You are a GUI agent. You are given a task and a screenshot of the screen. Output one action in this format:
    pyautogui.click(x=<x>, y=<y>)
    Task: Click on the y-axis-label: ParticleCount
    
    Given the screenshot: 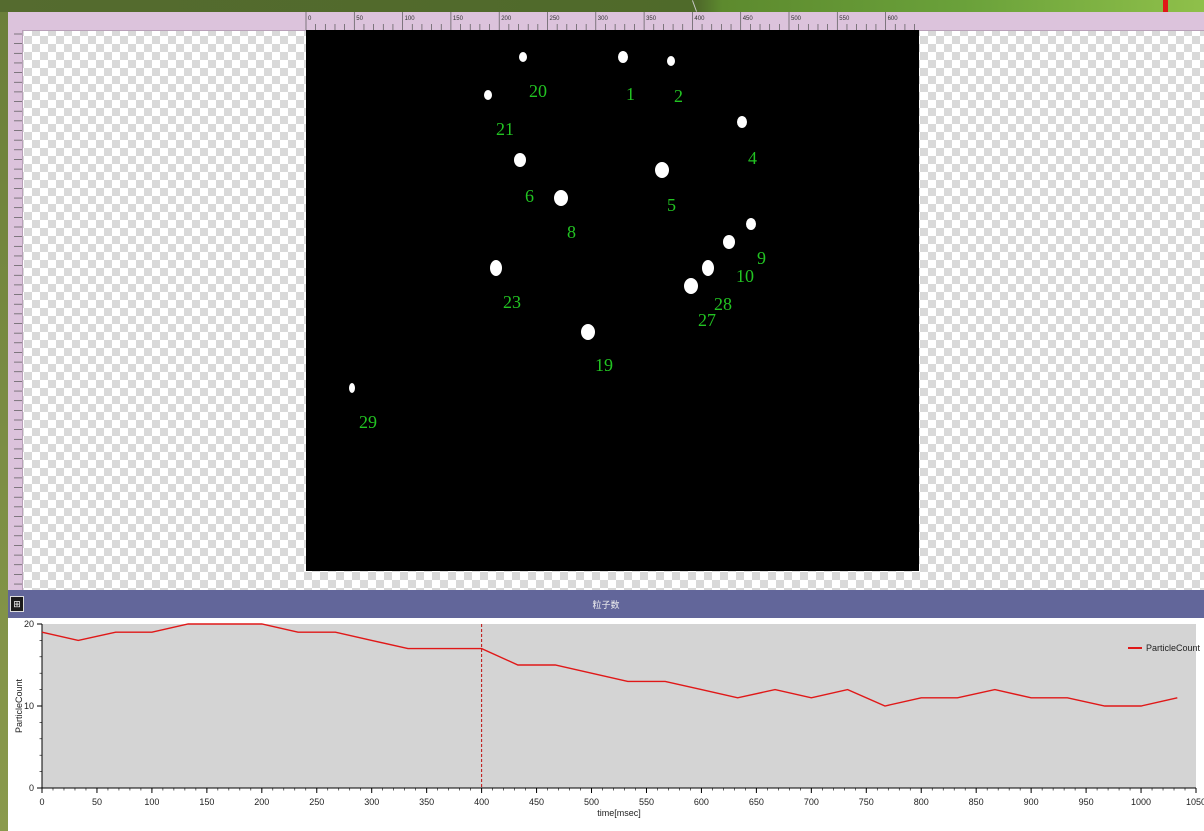 What is the action you would take?
    pyautogui.click(x=19, y=705)
    